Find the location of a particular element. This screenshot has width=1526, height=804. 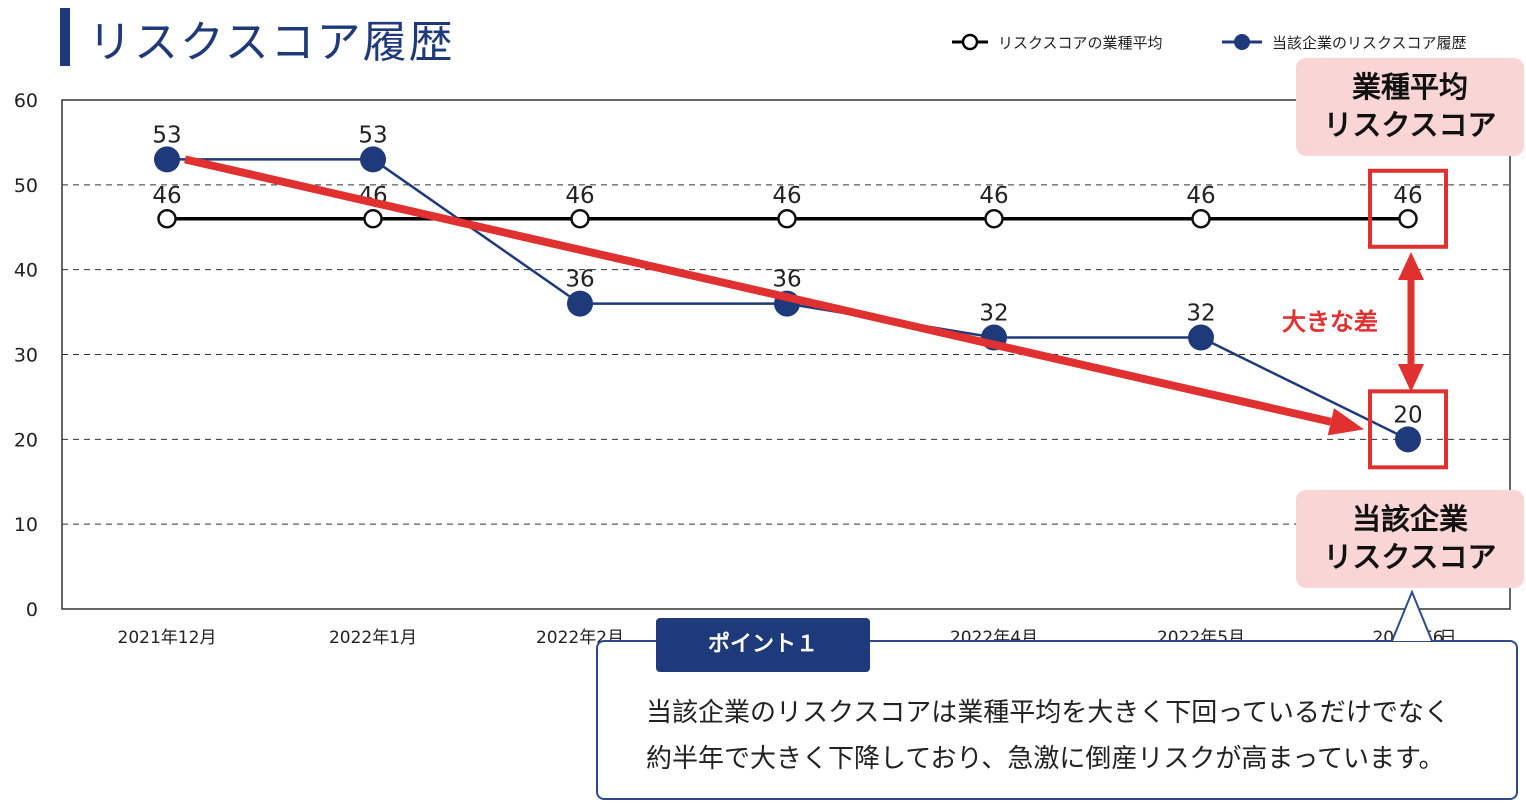

y-tick-label: 40 is located at coordinates (26, 271).